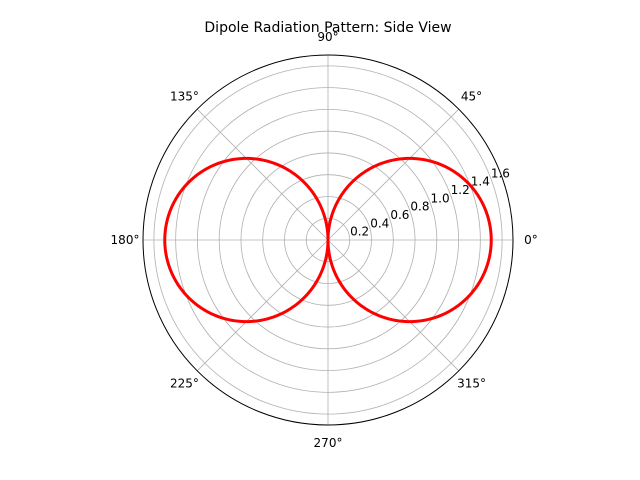  Describe the element at coordinates (328, 443) in the screenshot. I see `angle-tick-label-6: 270°` at that location.